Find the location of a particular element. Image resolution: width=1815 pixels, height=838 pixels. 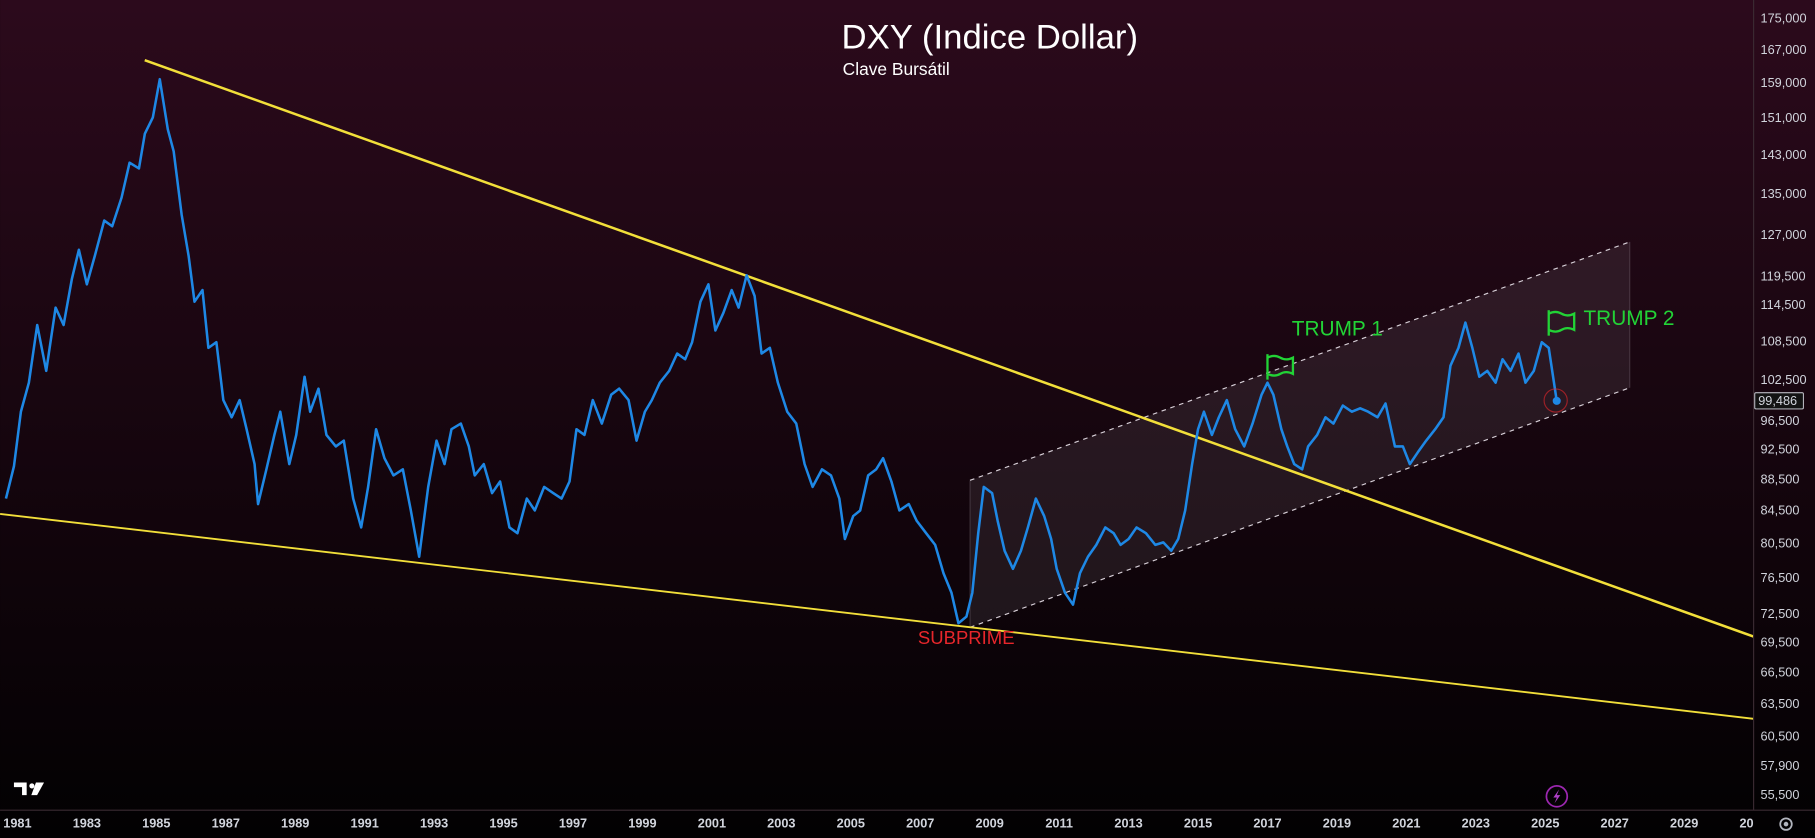

y-tick-label: 127,000 is located at coordinates (1784, 234).